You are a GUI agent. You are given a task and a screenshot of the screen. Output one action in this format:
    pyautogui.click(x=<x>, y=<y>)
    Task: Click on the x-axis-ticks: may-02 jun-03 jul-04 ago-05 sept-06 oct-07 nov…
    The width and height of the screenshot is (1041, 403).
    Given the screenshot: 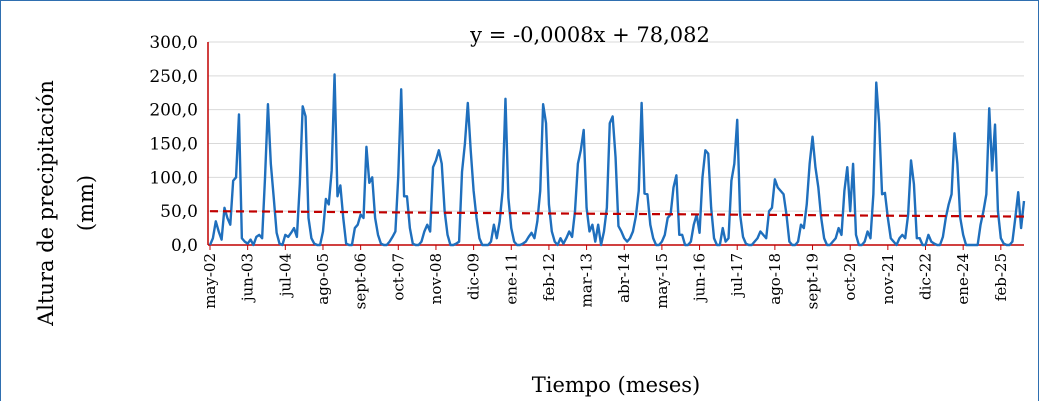 What is the action you would take?
    pyautogui.click(x=605, y=277)
    